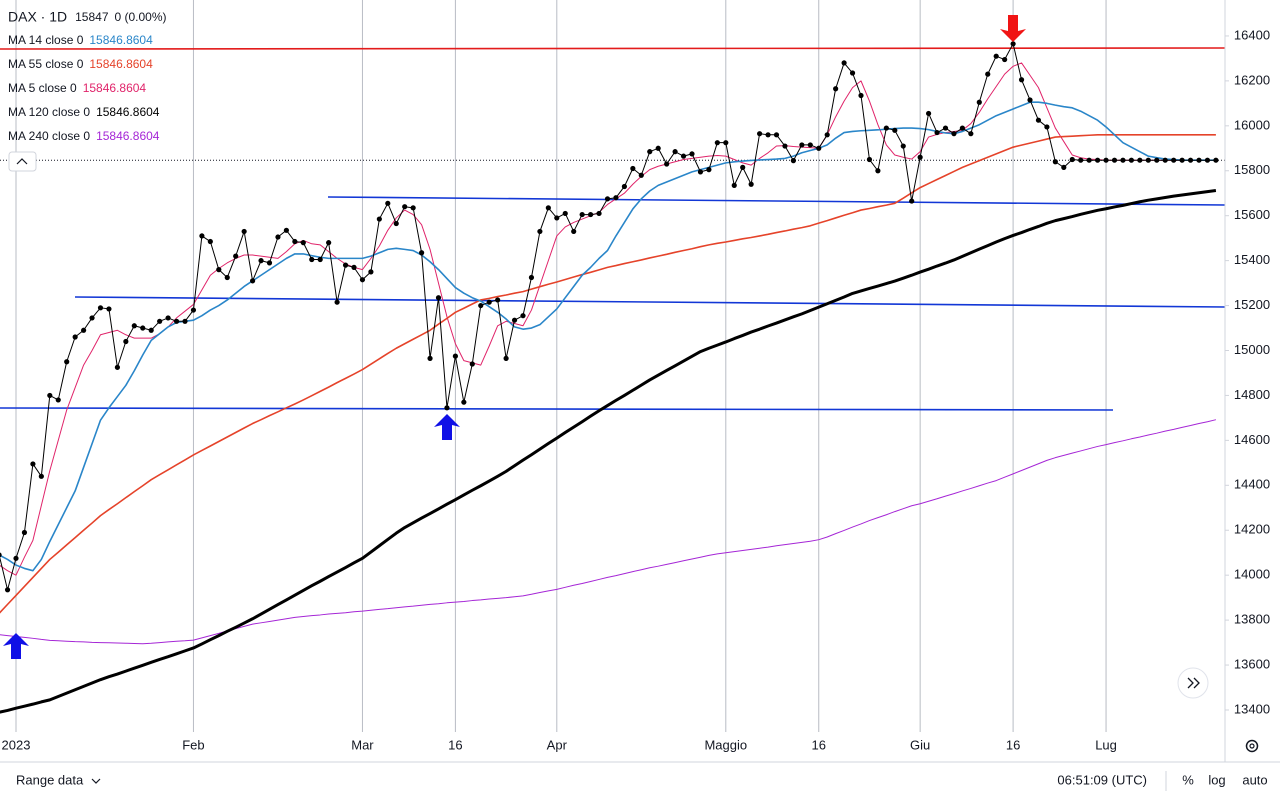 The height and width of the screenshot is (800, 1280). I want to click on y-tick-label: 16200, so click(1252, 79).